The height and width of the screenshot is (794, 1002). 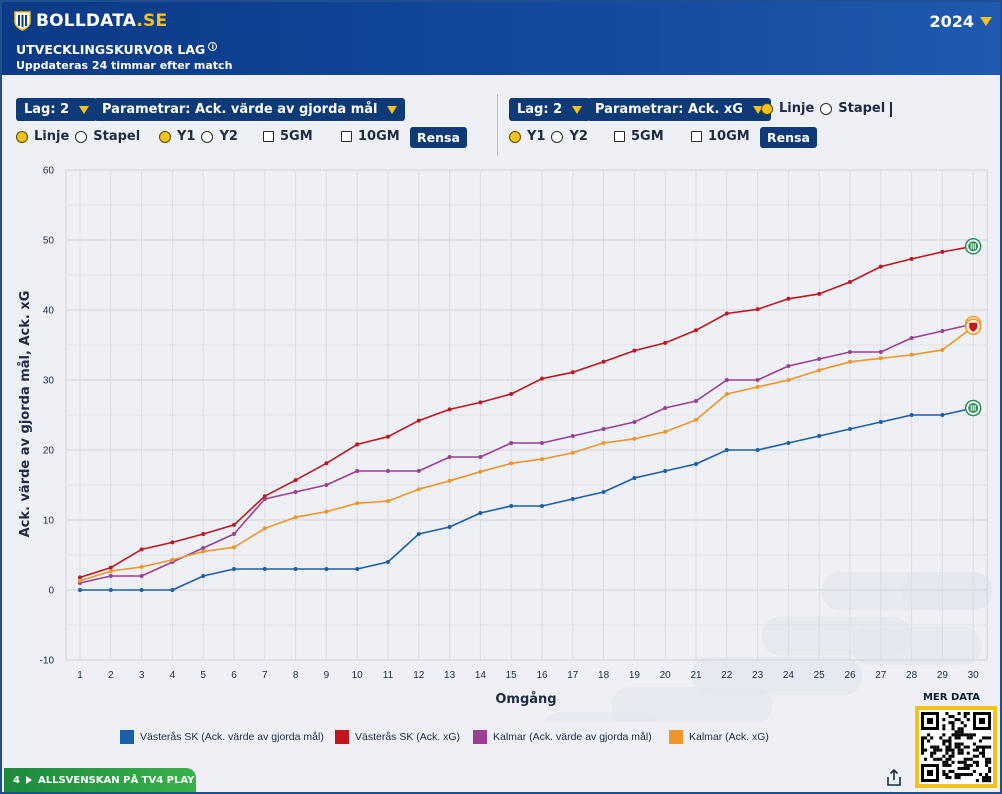 What do you see at coordinates (679, 109) in the screenshot?
I see `parameter-dropdown-right: Parametrar: Ack. xG` at bounding box center [679, 109].